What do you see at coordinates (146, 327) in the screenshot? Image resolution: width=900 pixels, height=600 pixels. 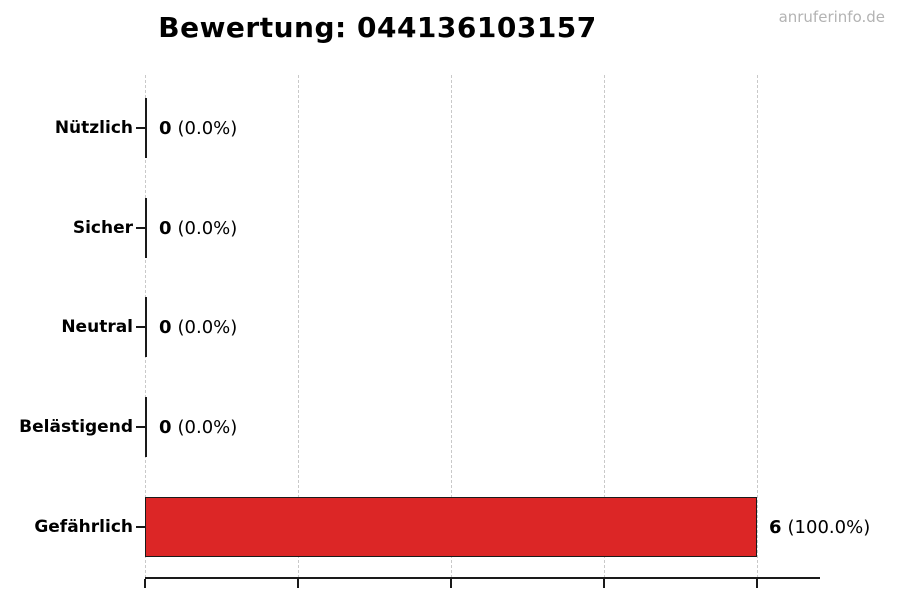 I see `bar-neutral` at bounding box center [146, 327].